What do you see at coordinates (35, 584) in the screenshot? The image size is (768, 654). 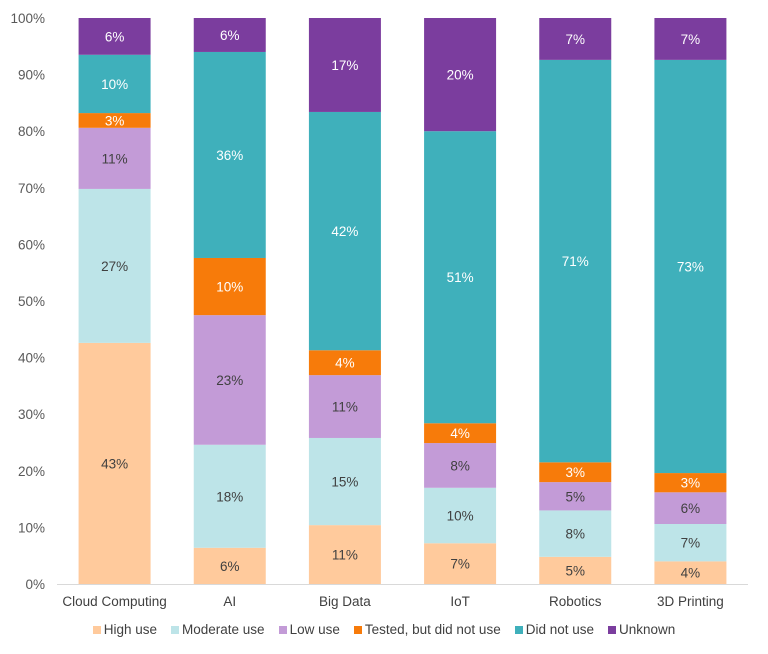 I see `y-tick-label: 0%` at bounding box center [35, 584].